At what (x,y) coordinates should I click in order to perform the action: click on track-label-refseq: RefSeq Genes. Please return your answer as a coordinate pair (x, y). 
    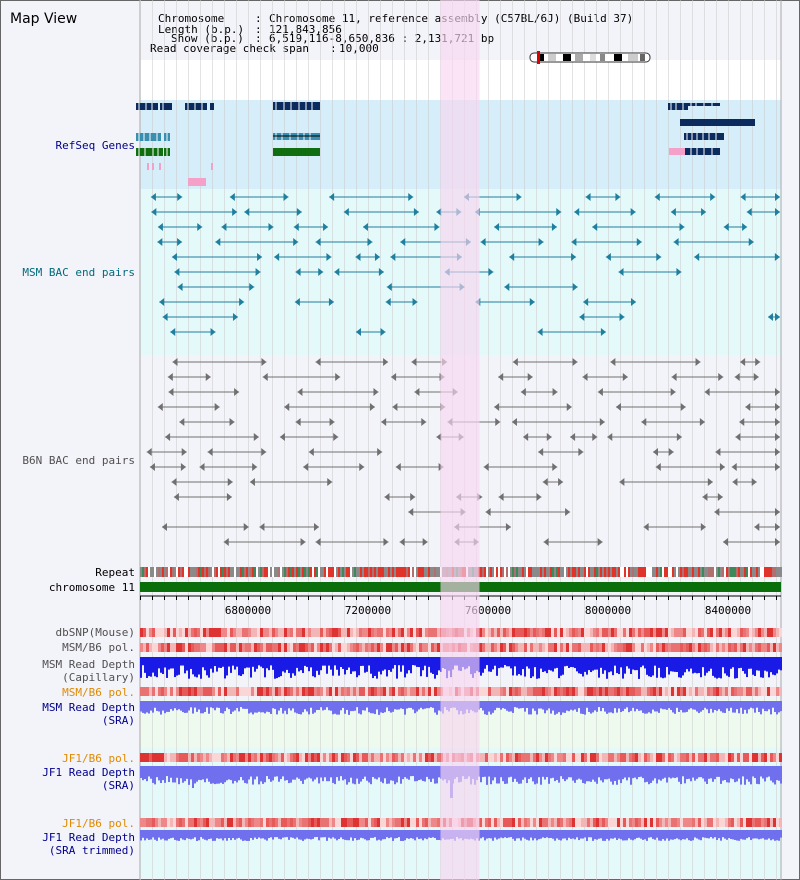
    Looking at the image, I should click on (95, 145).